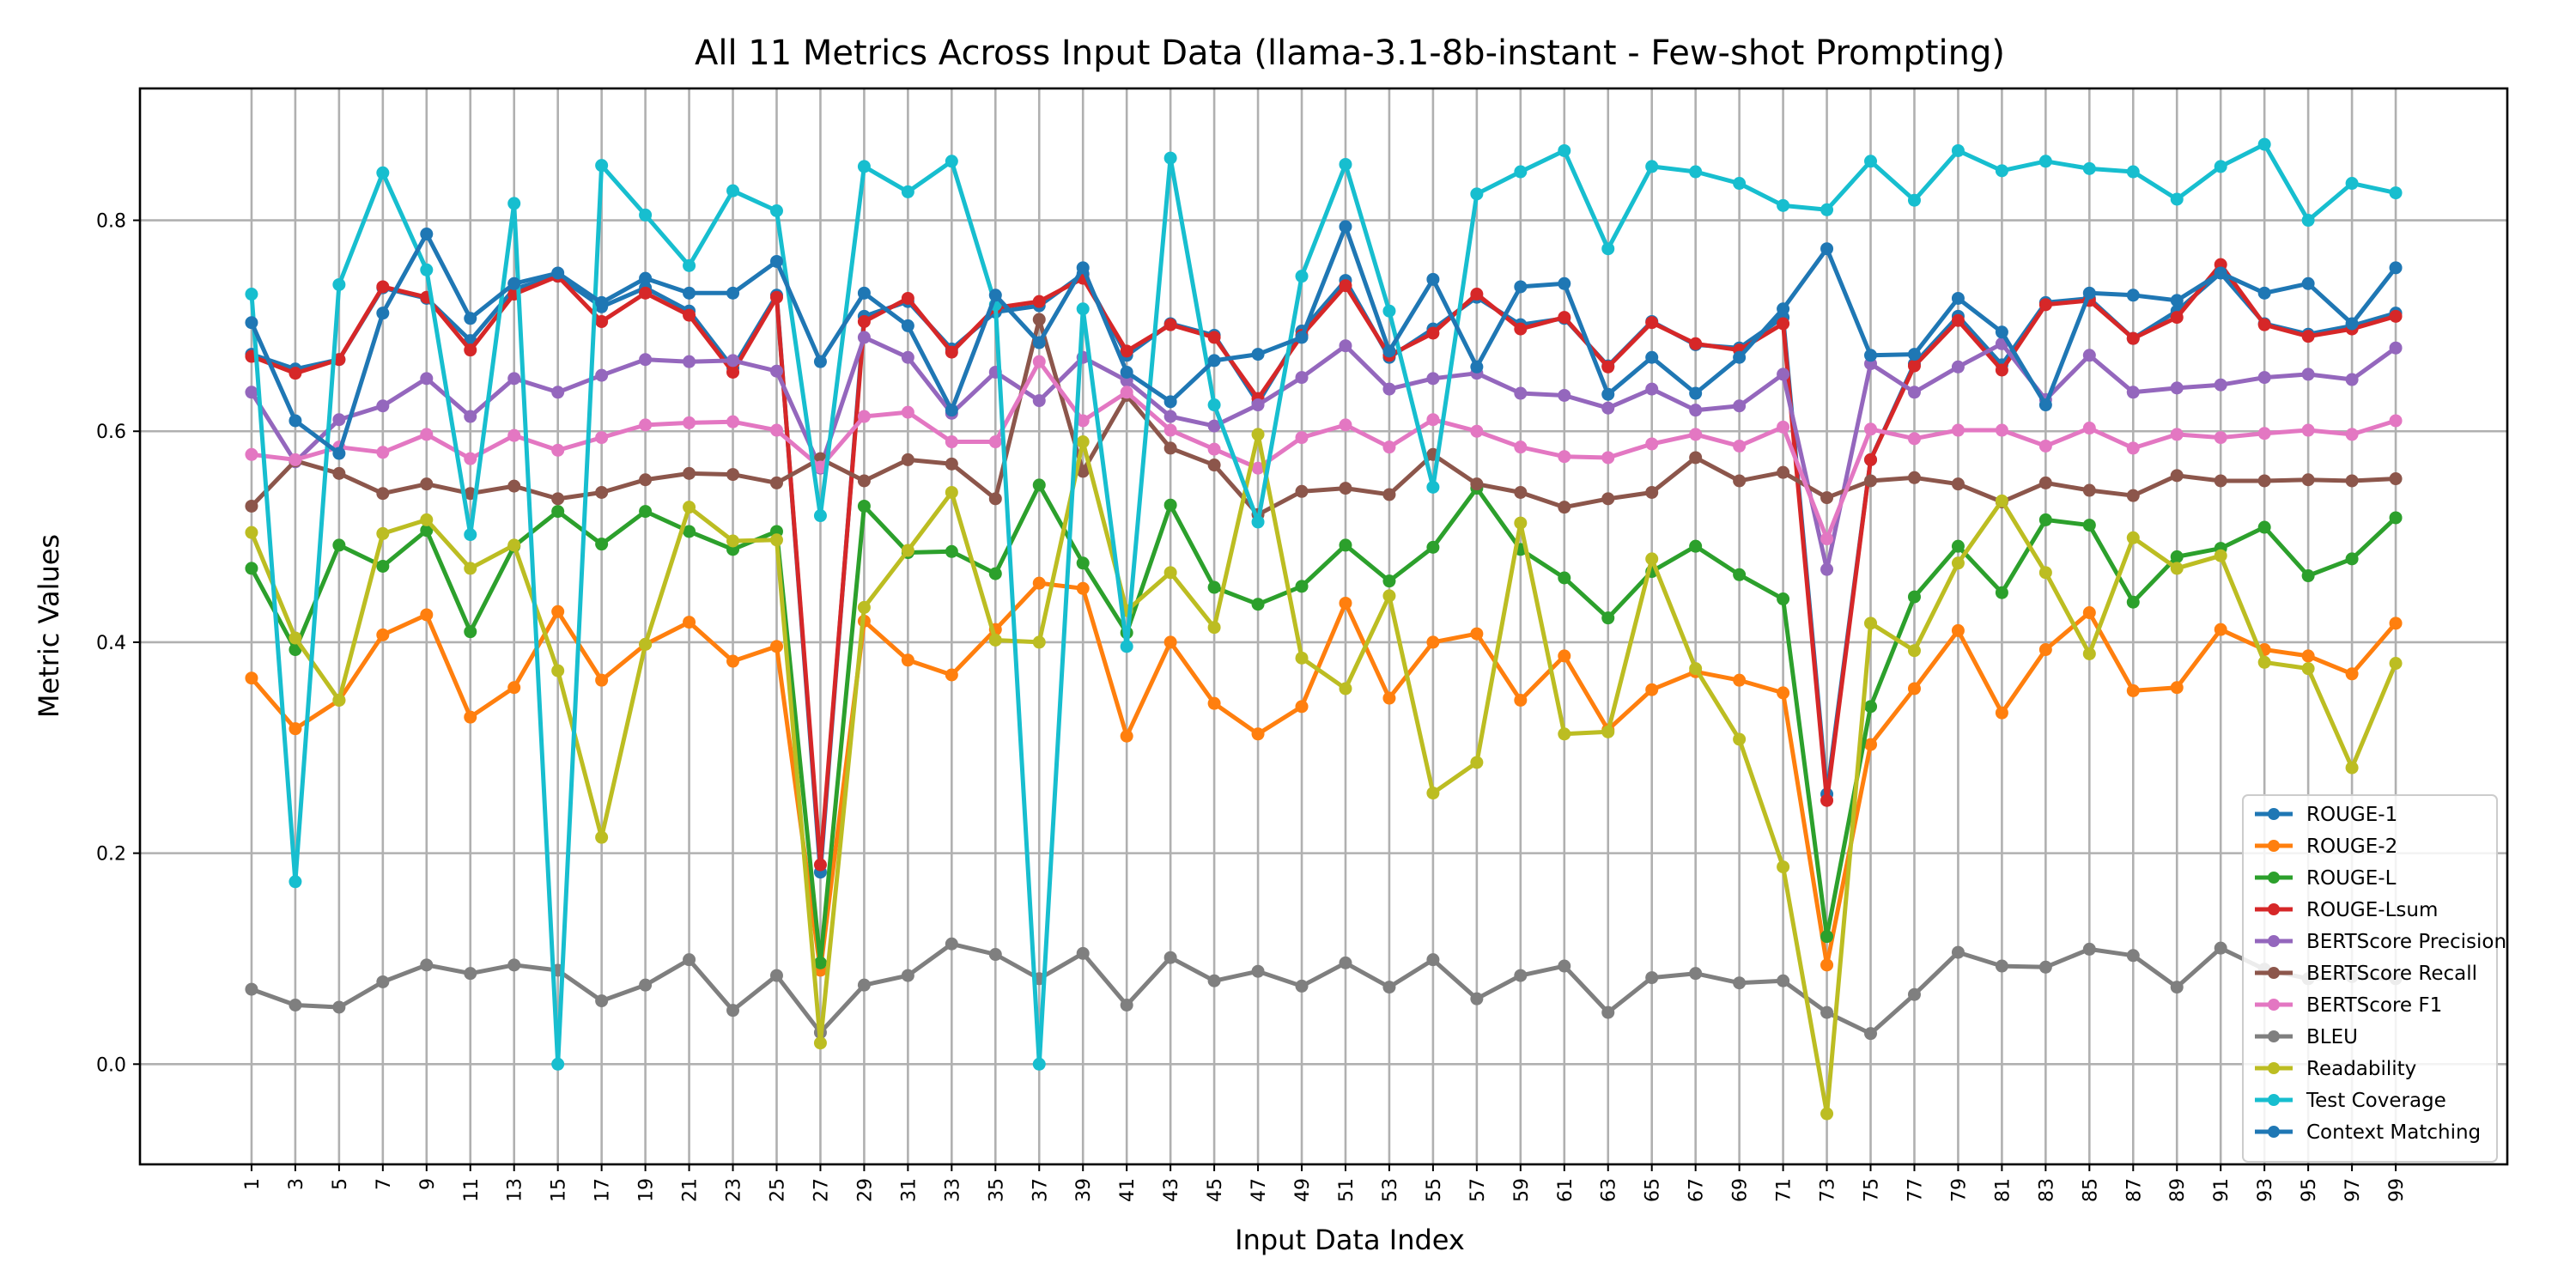 The width and height of the screenshot is (2576, 1288). Describe the element at coordinates (472, 1190) in the screenshot. I see `x-tick-label: 11` at that location.